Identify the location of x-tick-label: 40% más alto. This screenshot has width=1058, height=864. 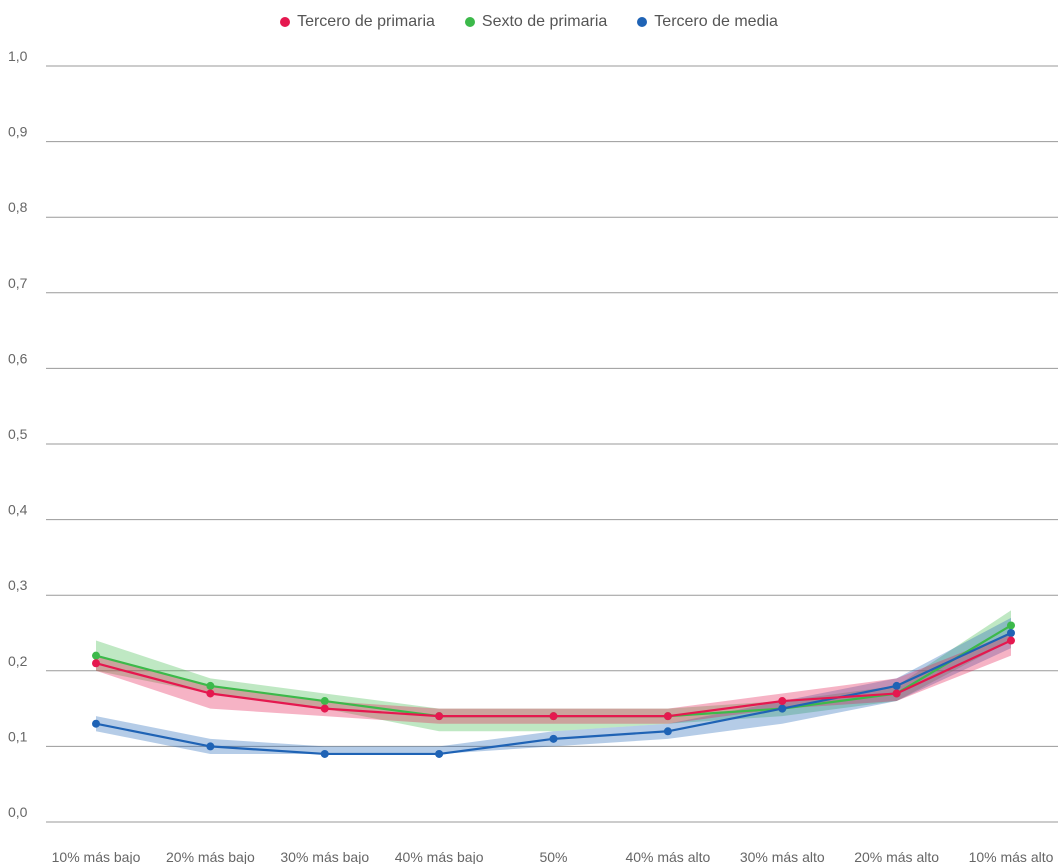
(667, 856).